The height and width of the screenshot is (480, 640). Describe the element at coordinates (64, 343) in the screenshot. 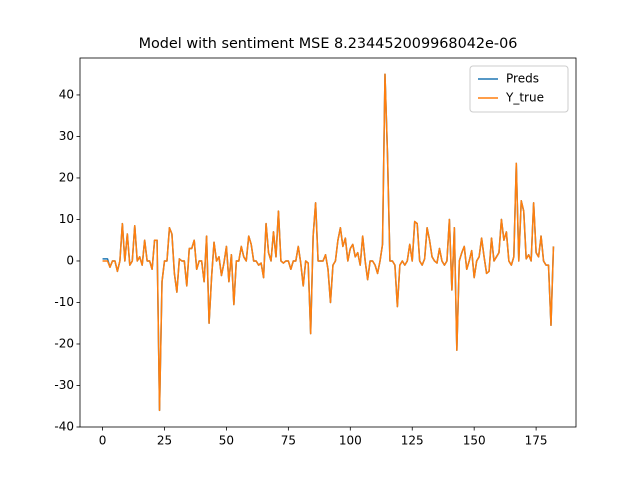

I see `y-tick-label: -20` at that location.